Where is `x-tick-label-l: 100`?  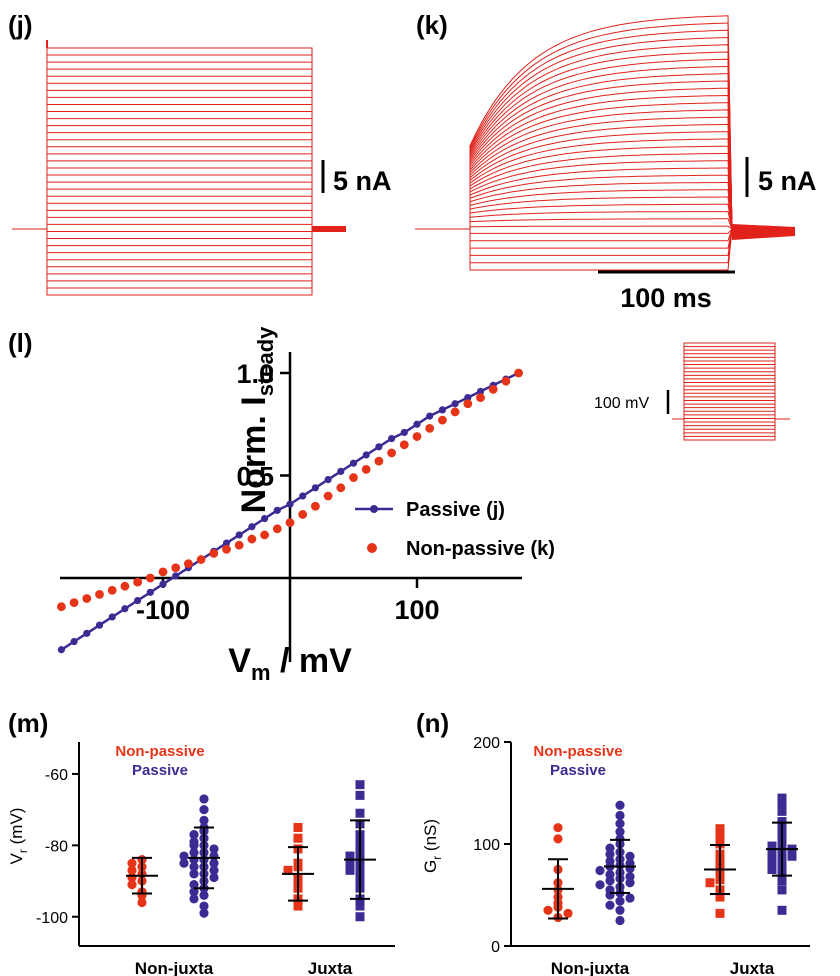
x-tick-label-l: 100 is located at coordinates (416, 610).